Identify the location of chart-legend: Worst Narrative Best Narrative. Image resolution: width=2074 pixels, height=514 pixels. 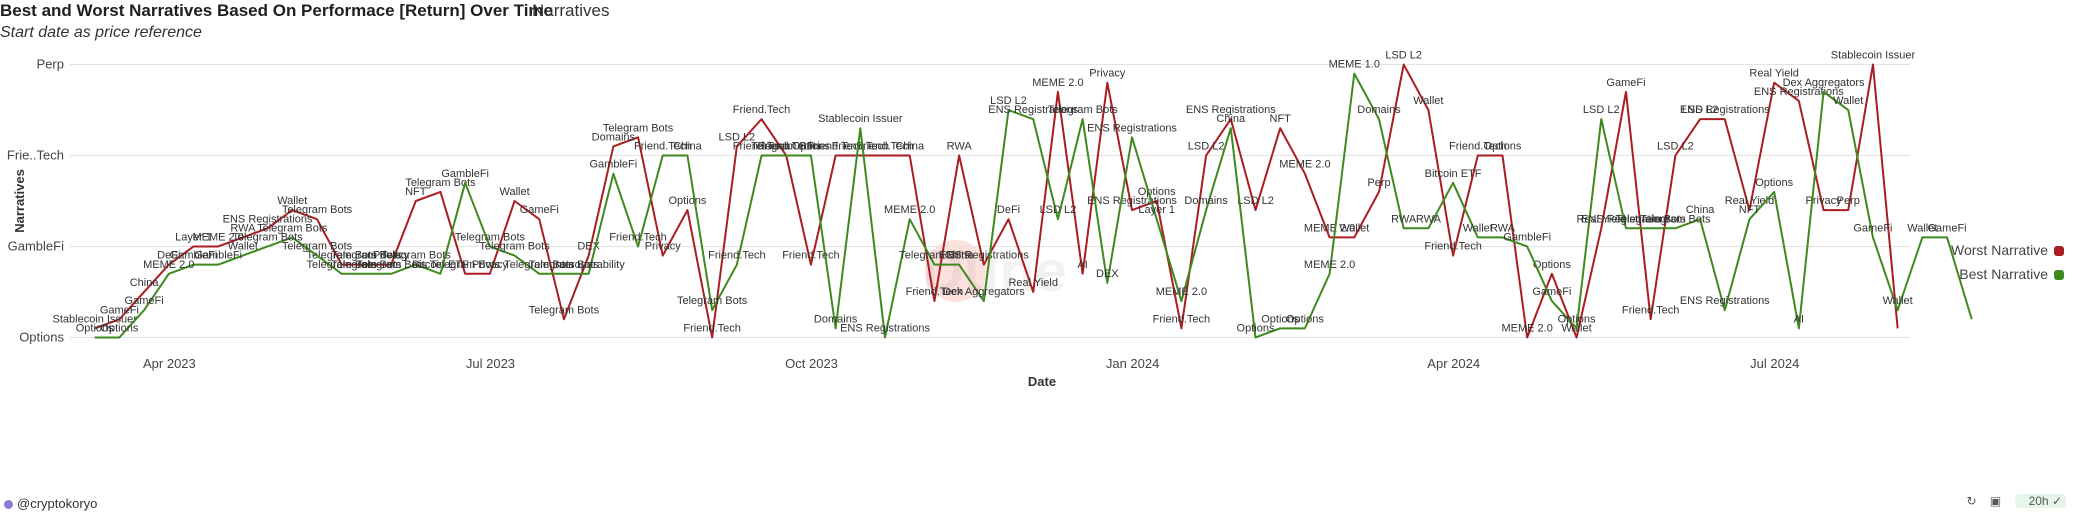
(1999, 266).